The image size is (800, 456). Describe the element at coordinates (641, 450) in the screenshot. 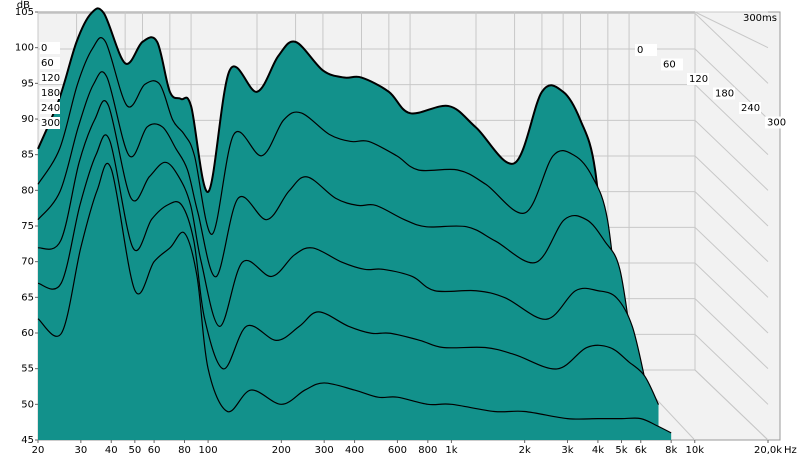

I see `x-tick-label: 6k` at that location.